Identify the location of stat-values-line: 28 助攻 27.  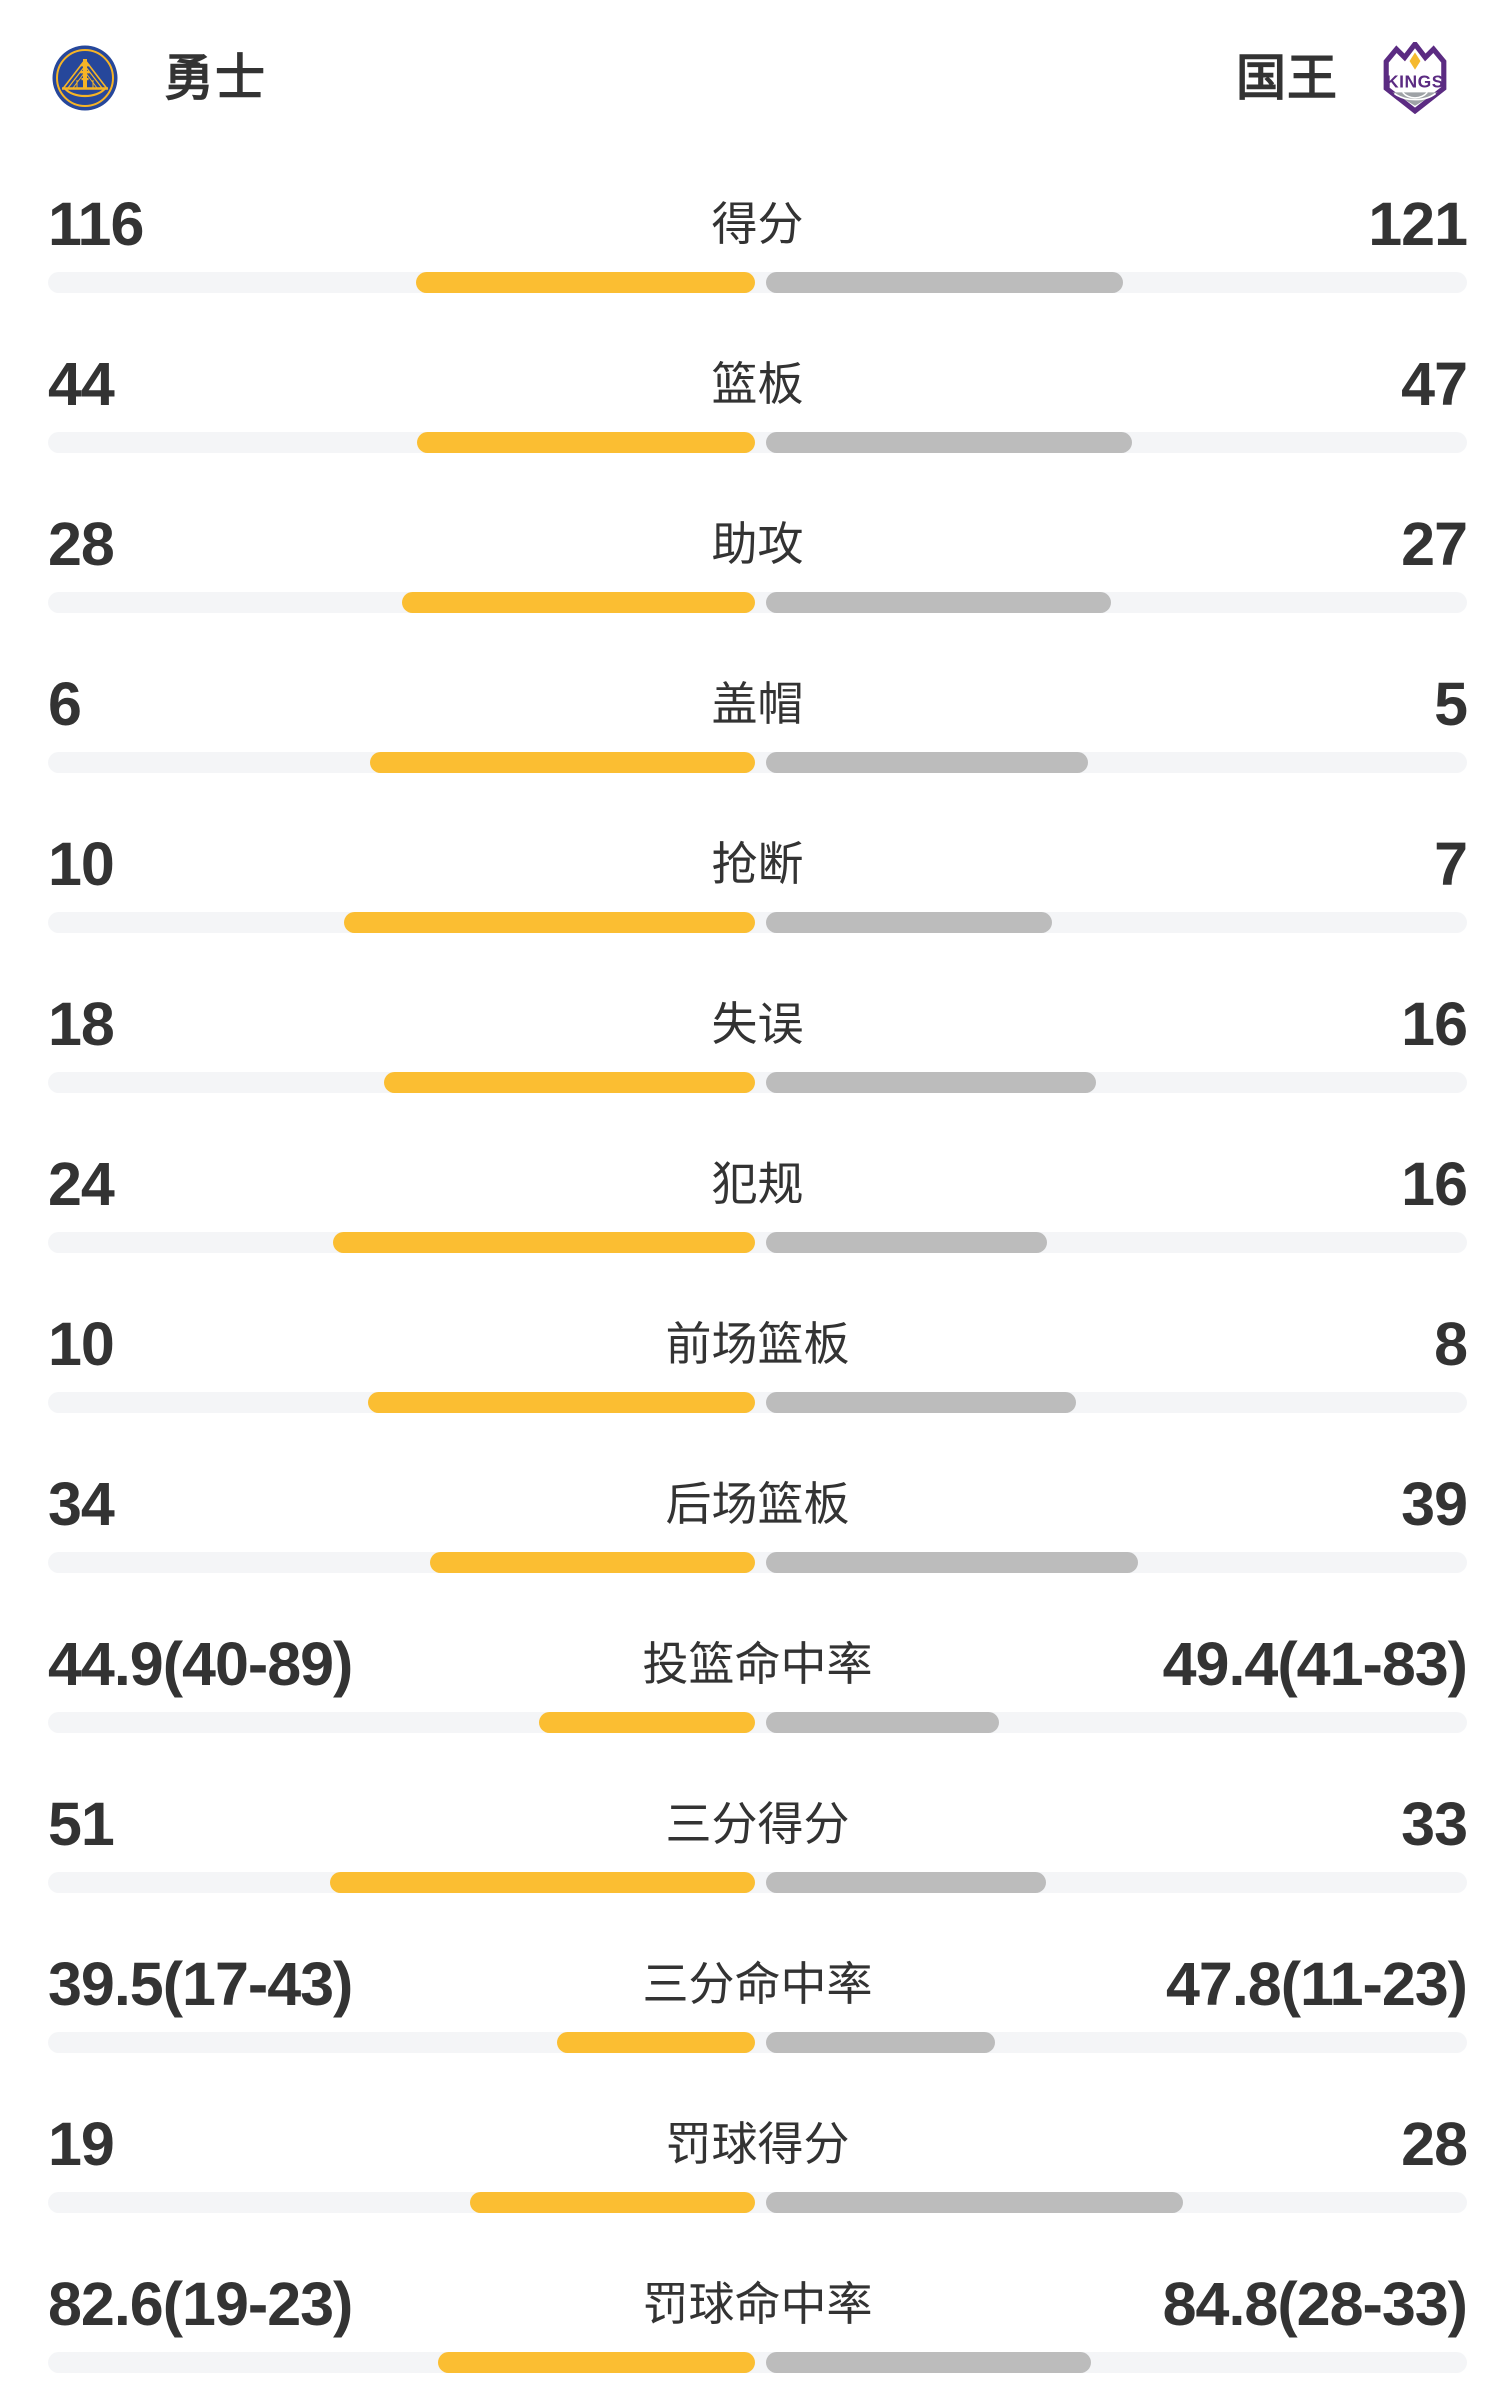
(758, 544).